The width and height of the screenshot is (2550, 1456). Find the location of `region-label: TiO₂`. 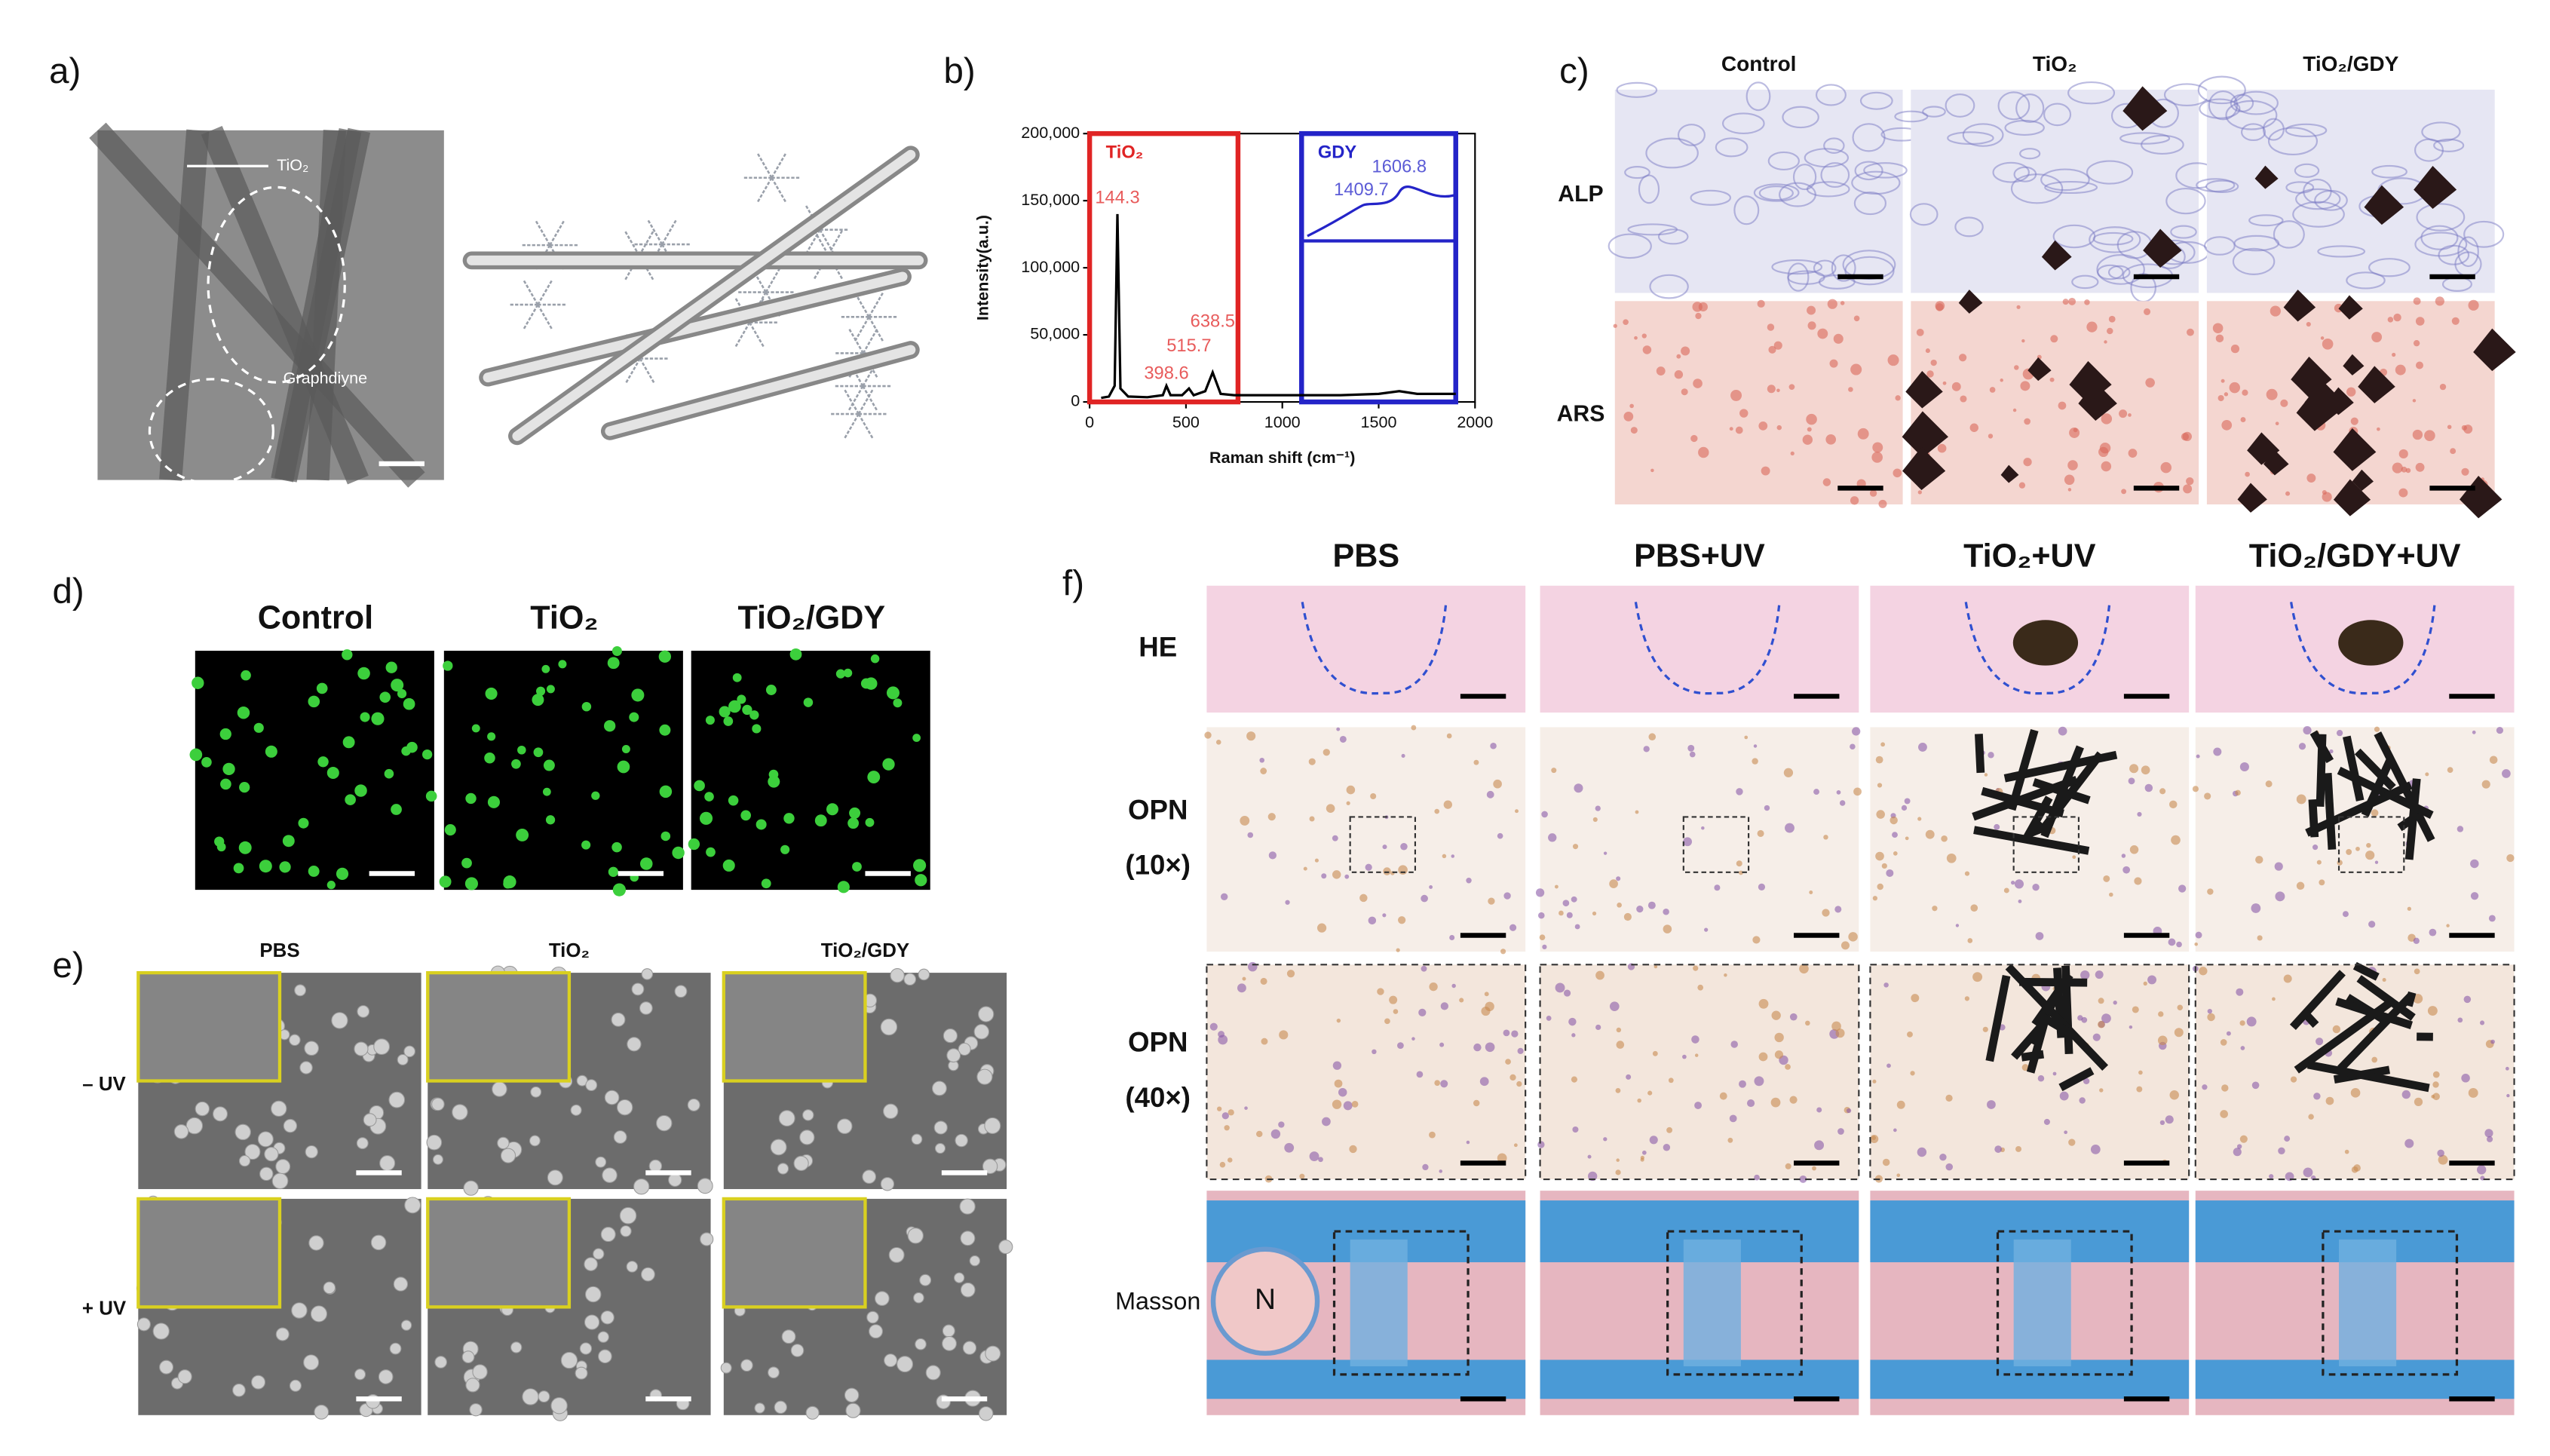

region-label: TiO₂ is located at coordinates (1125, 152).